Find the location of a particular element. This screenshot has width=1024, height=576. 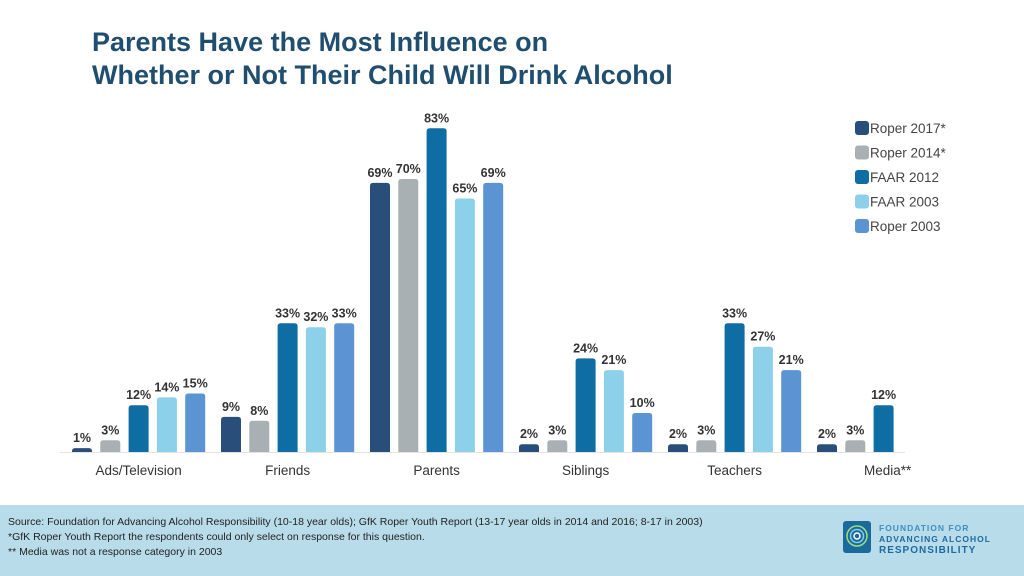

logo-line-3: RESPONSIBILITY is located at coordinates (928, 550).